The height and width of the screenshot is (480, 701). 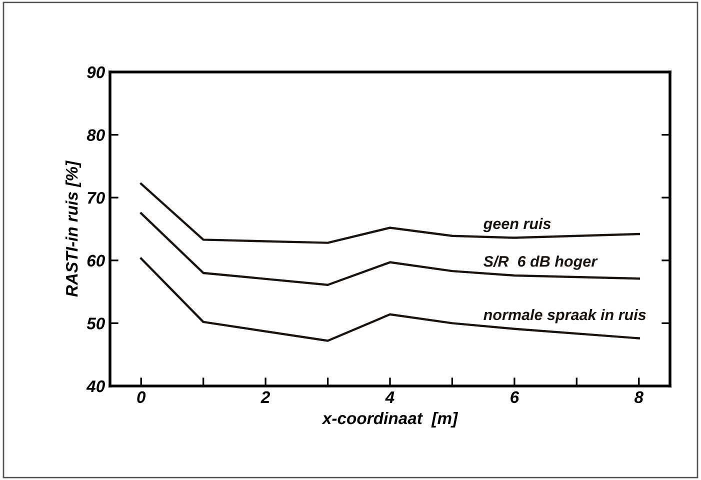 What do you see at coordinates (389, 397) in the screenshot?
I see `x-tick-label: 4` at bounding box center [389, 397].